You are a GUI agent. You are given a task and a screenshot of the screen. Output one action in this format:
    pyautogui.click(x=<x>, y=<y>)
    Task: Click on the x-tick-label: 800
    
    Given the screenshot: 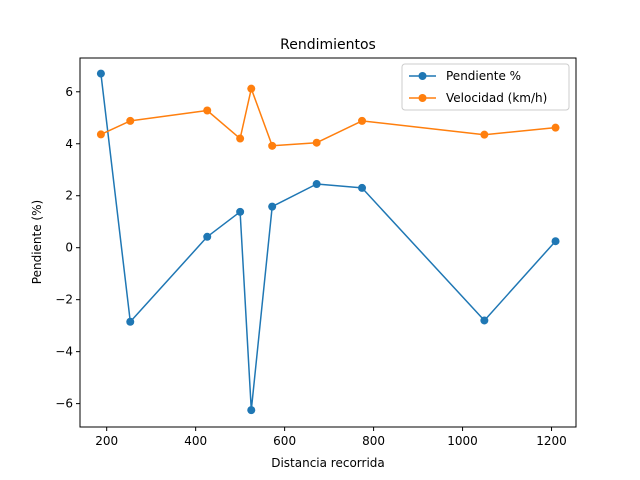 What is the action you would take?
    pyautogui.click(x=373, y=441)
    